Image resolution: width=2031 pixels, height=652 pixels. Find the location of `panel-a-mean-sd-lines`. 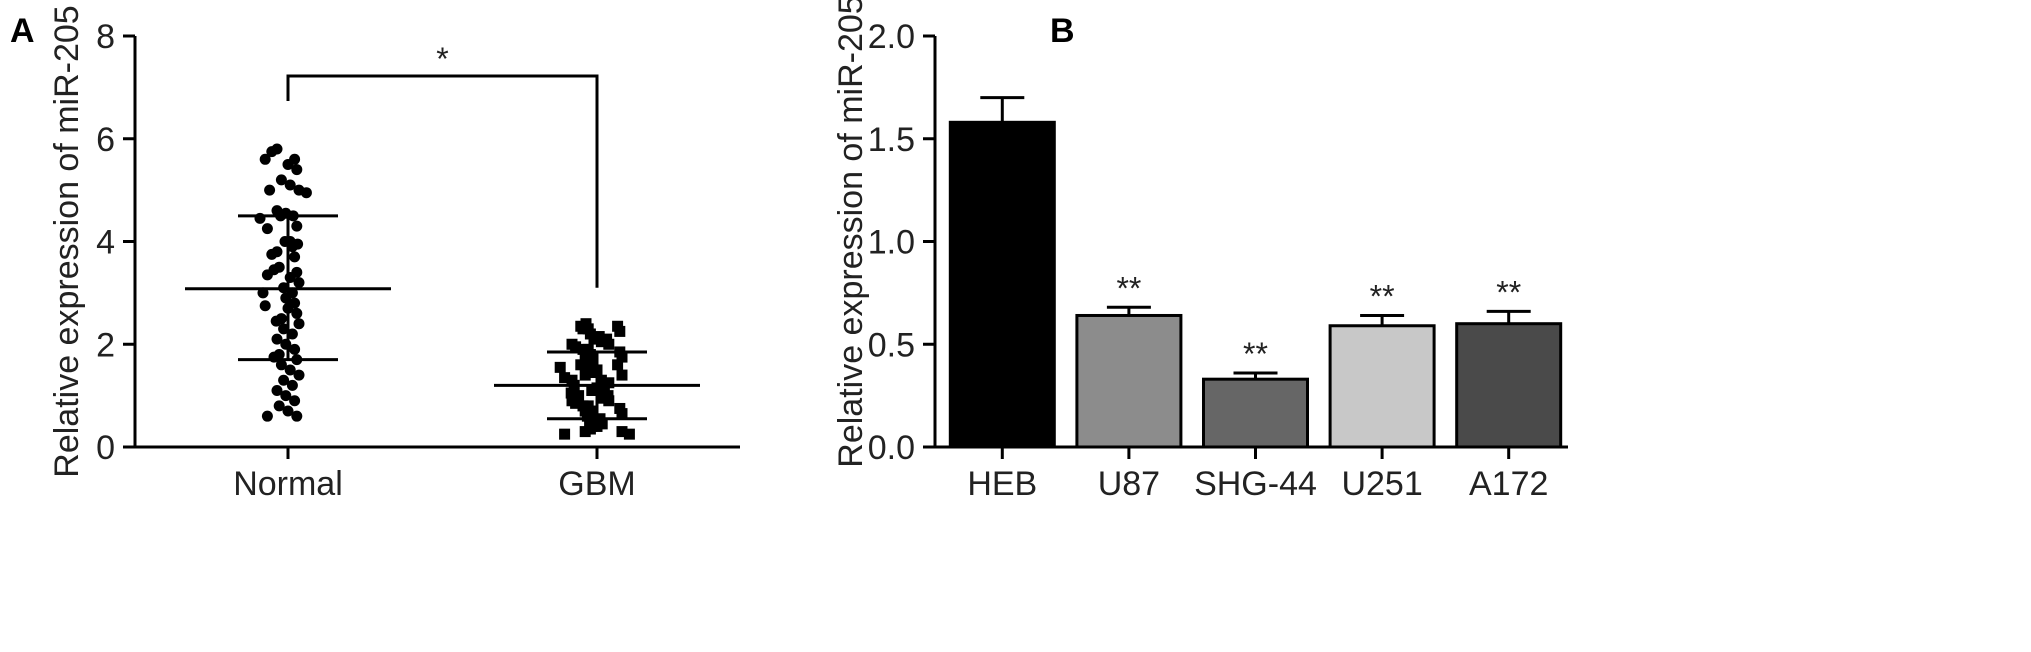

panel-a-mean-sd-lines is located at coordinates (442, 317).